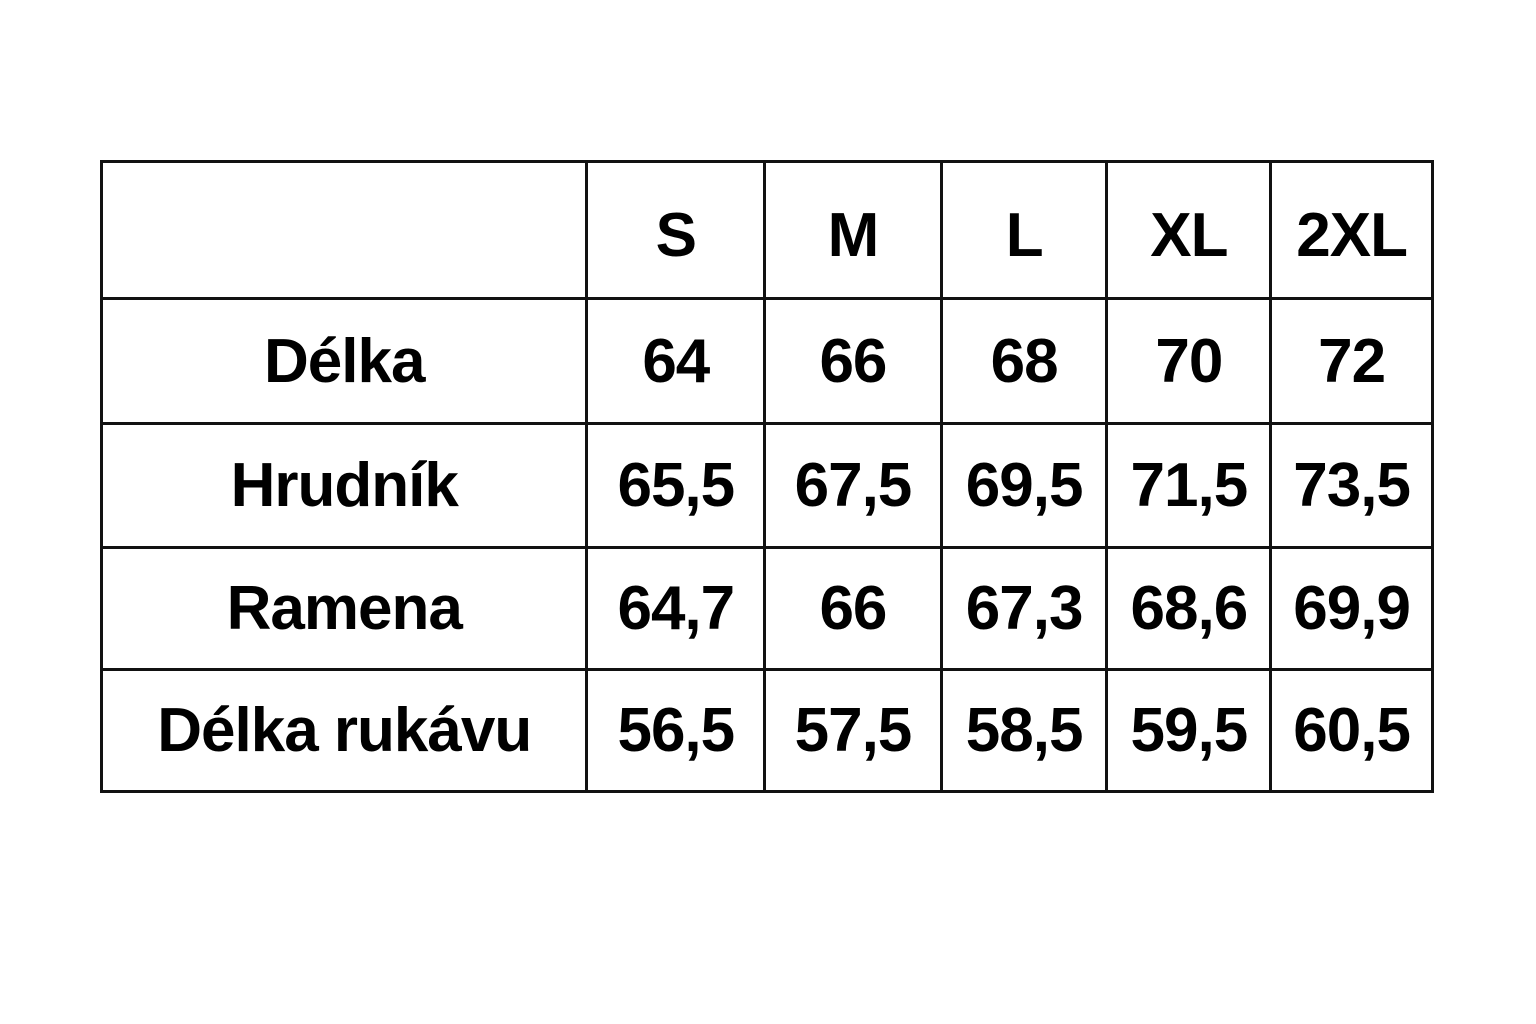 The image size is (1536, 1024). Describe the element at coordinates (1024, 361) in the screenshot. I see `value-cell: 68` at that location.